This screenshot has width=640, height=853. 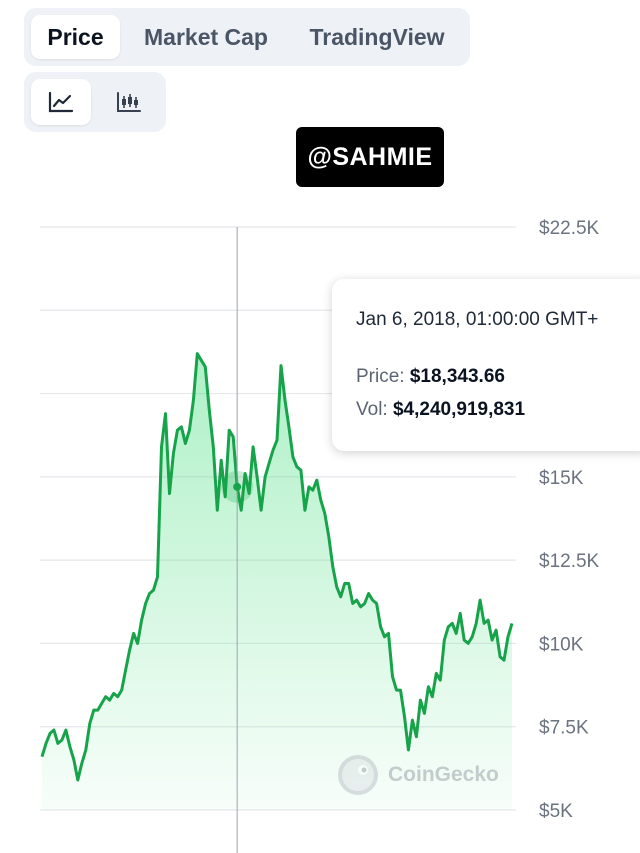 What do you see at coordinates (75, 37) in the screenshot?
I see `tab-price: Price` at bounding box center [75, 37].